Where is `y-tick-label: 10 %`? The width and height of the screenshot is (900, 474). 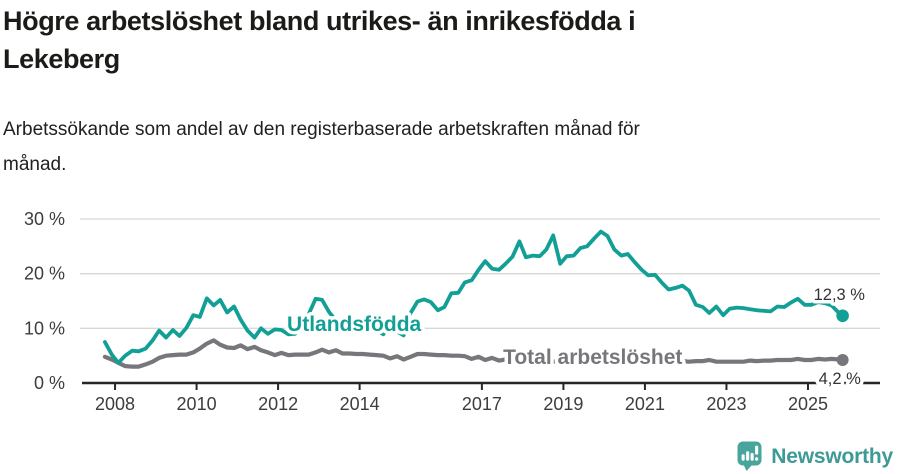
y-tick-label: 10 % is located at coordinates (44, 328).